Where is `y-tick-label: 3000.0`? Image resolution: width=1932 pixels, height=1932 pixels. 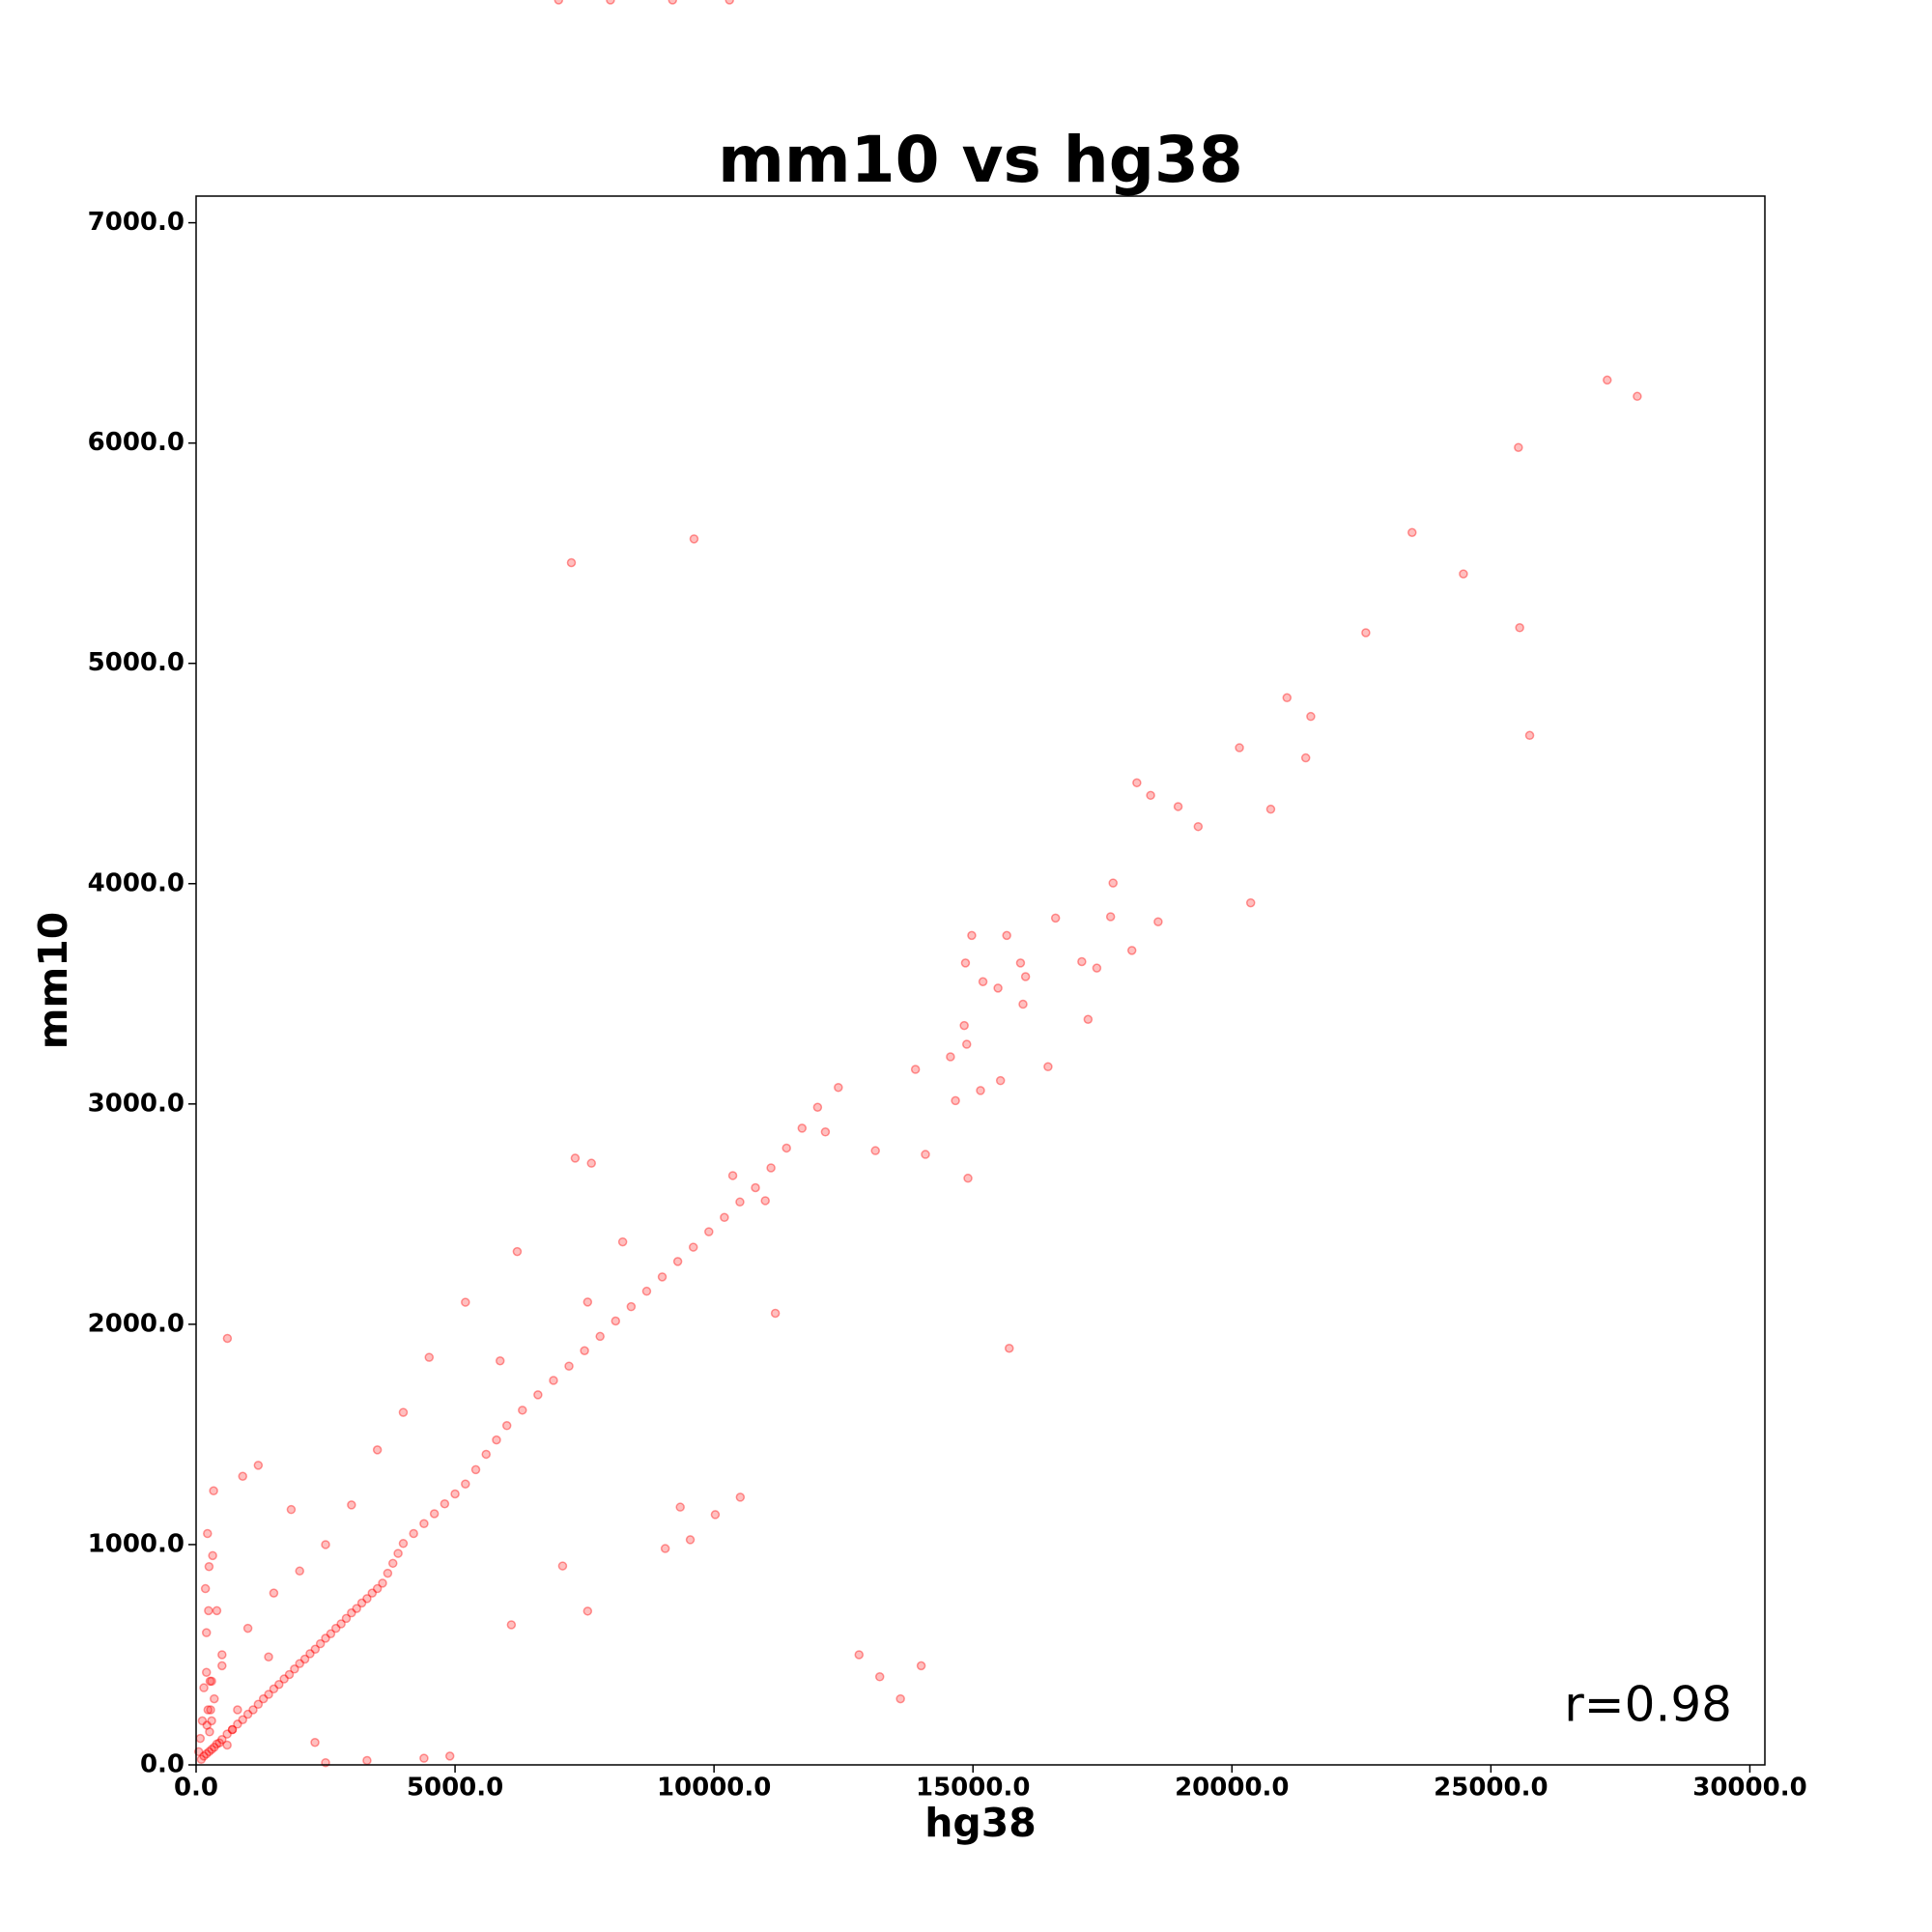
y-tick-label: 3000.0 is located at coordinates (136, 1103).